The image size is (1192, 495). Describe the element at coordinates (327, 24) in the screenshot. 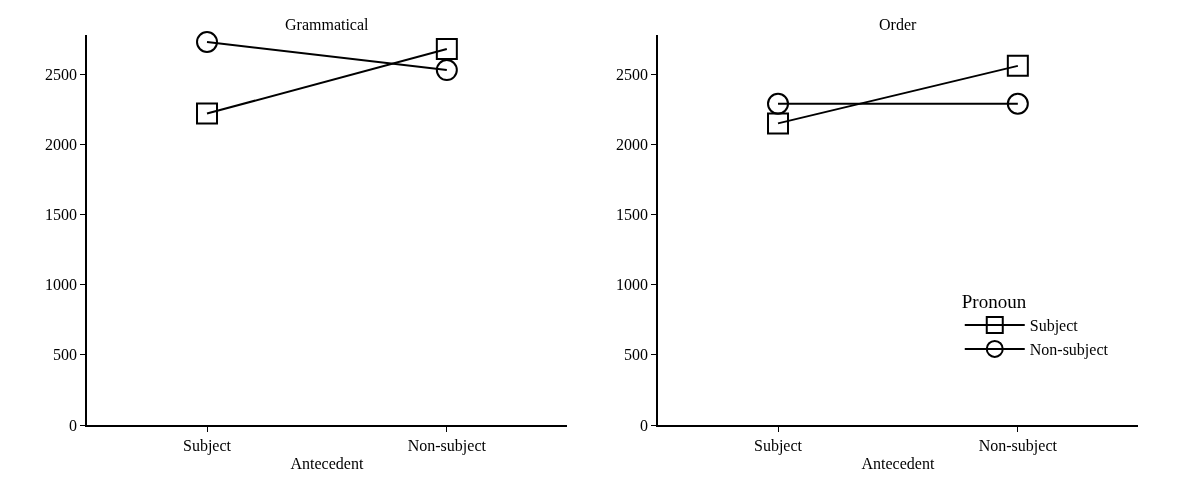

I see `chart-title: Grammatical` at that location.